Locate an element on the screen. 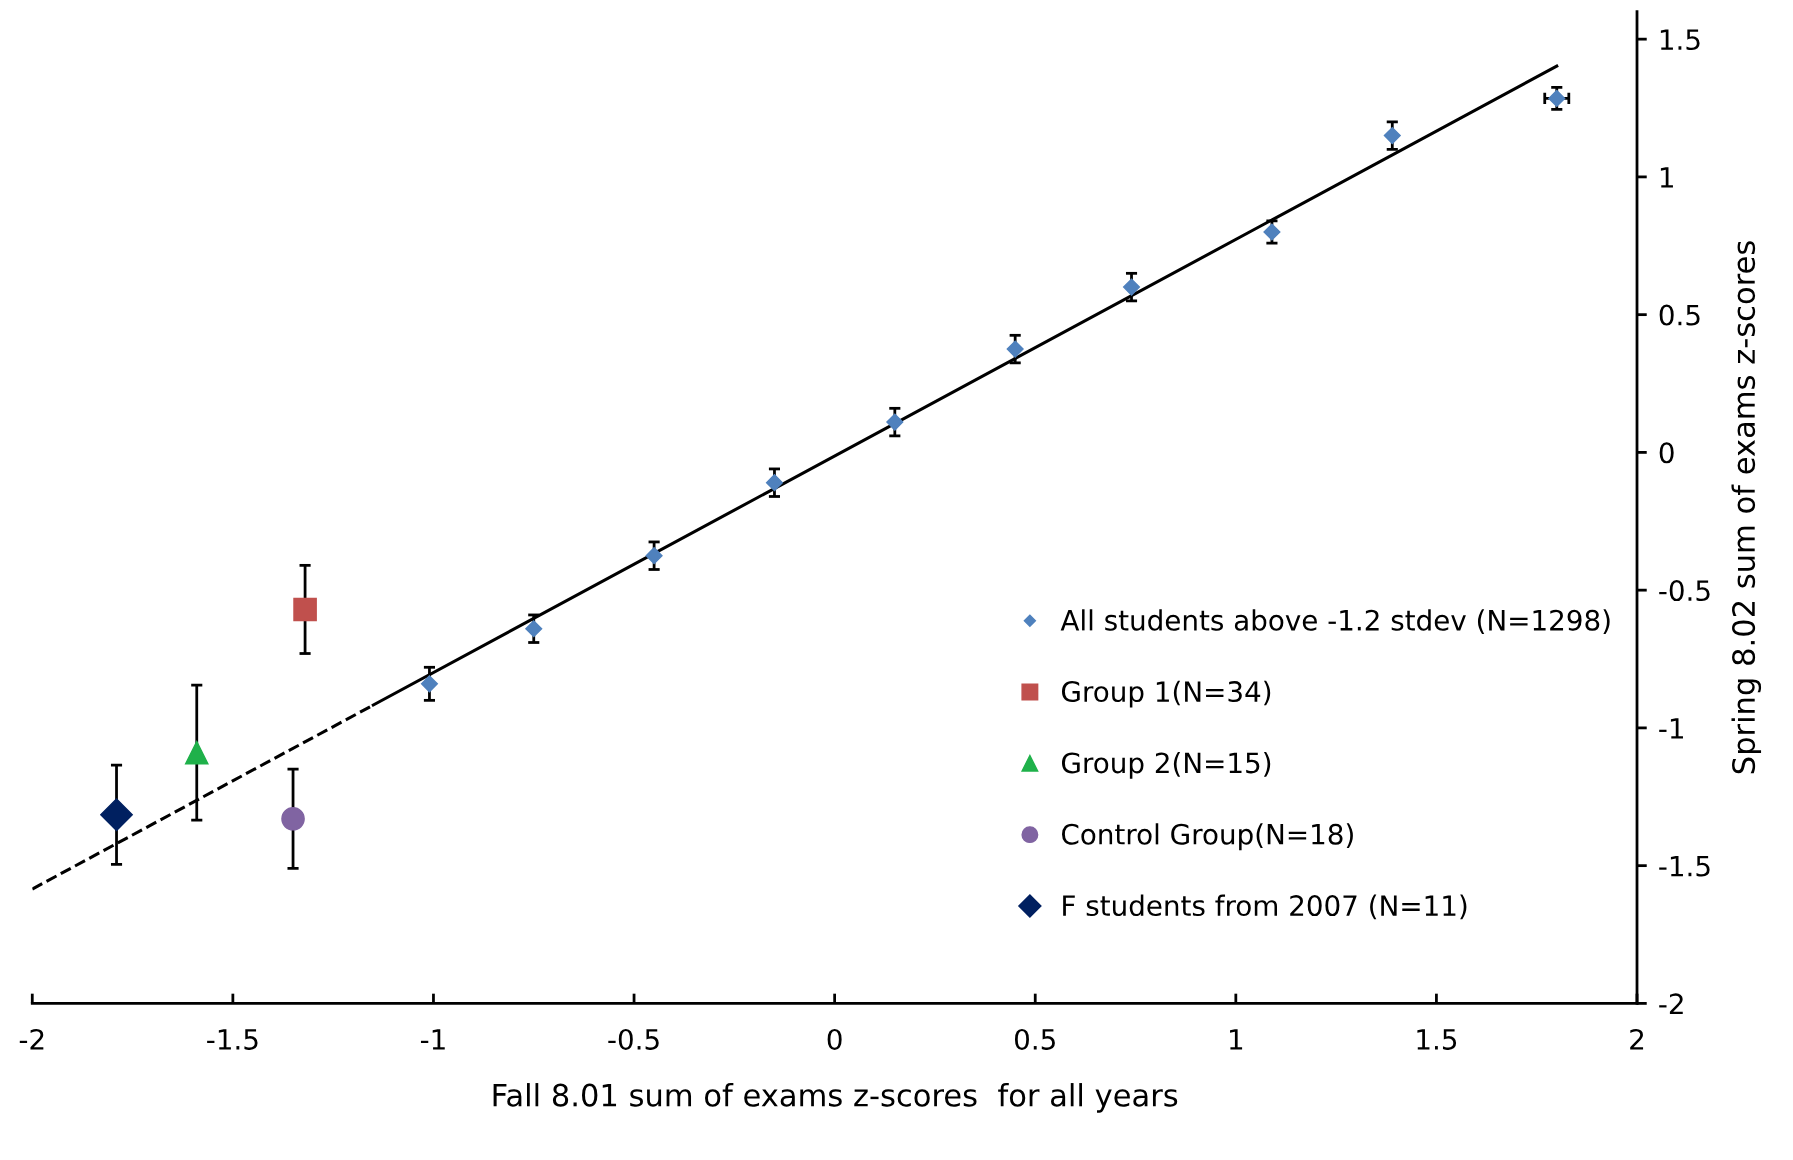 Image resolution: width=1793 pixels, height=1160 pixels. x-axis-title: Fall 8.01 sum of exams z-scores for all years is located at coordinates (835, 1098).